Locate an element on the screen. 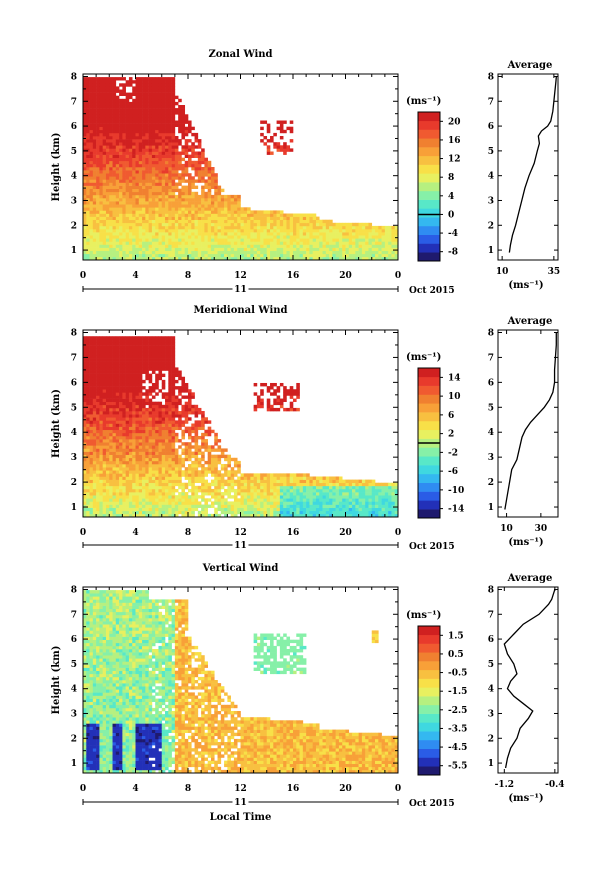 This screenshot has width=614, height=873. colorbar-segment is located at coordinates (429, 134).